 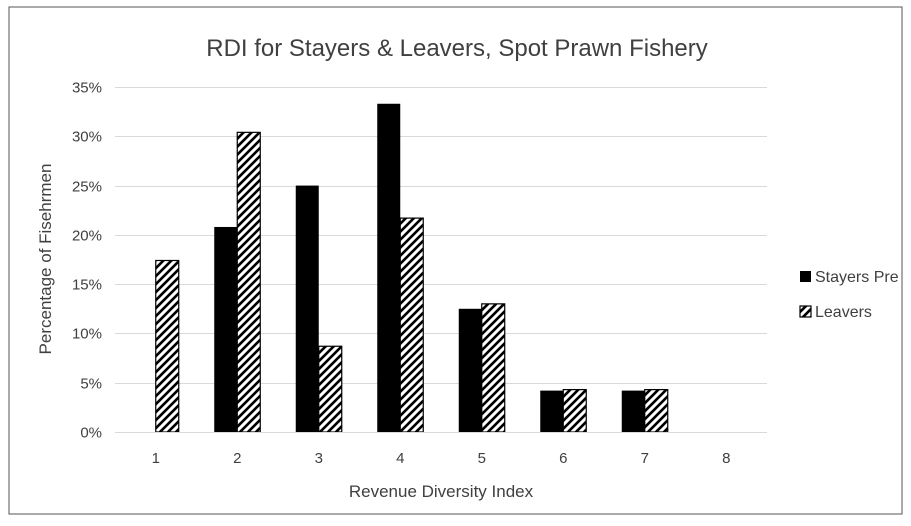 What do you see at coordinates (843, 312) in the screenshot?
I see `legend-label-leavers: Leavers` at bounding box center [843, 312].